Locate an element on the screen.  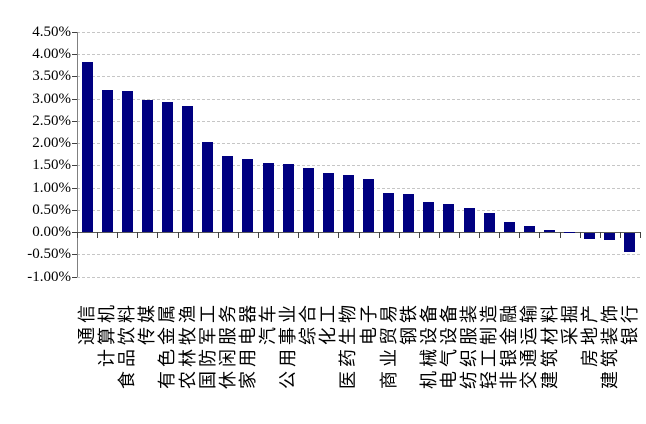
y-axis-tick-label: 4.50% is located at coordinates (51, 31).